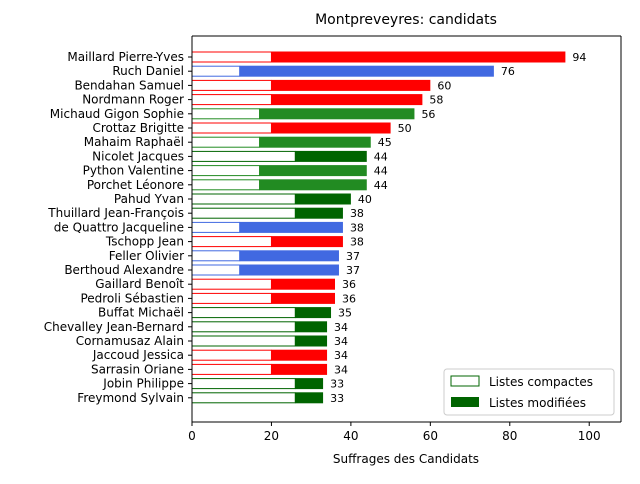 The height and width of the screenshot is (484, 640). Describe the element at coordinates (345, 313) in the screenshot. I see `data-label: 35` at that location.